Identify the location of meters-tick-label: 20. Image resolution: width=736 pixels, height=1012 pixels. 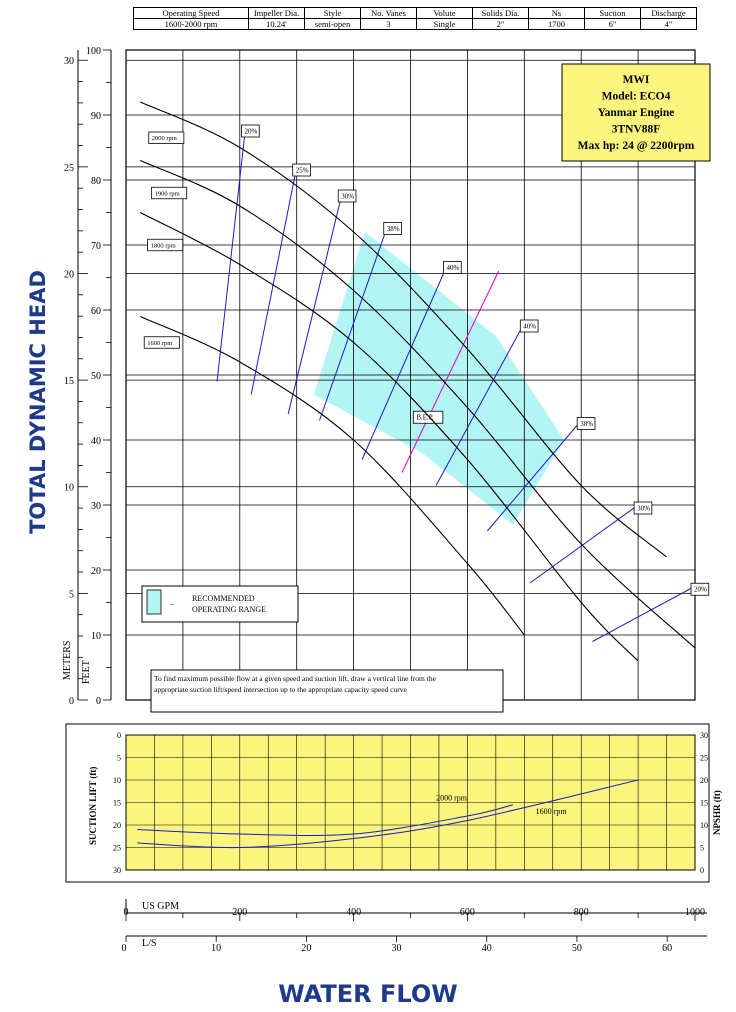
(69, 274).